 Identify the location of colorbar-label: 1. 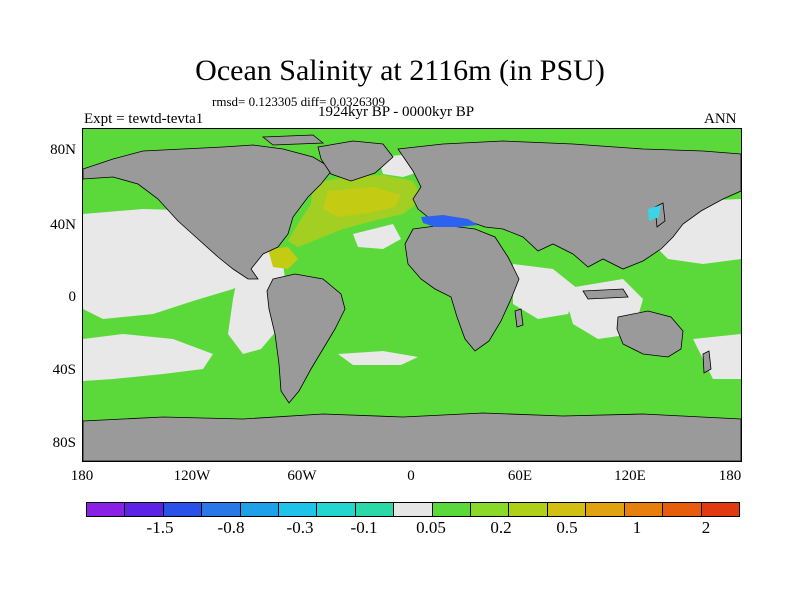
(637, 527).